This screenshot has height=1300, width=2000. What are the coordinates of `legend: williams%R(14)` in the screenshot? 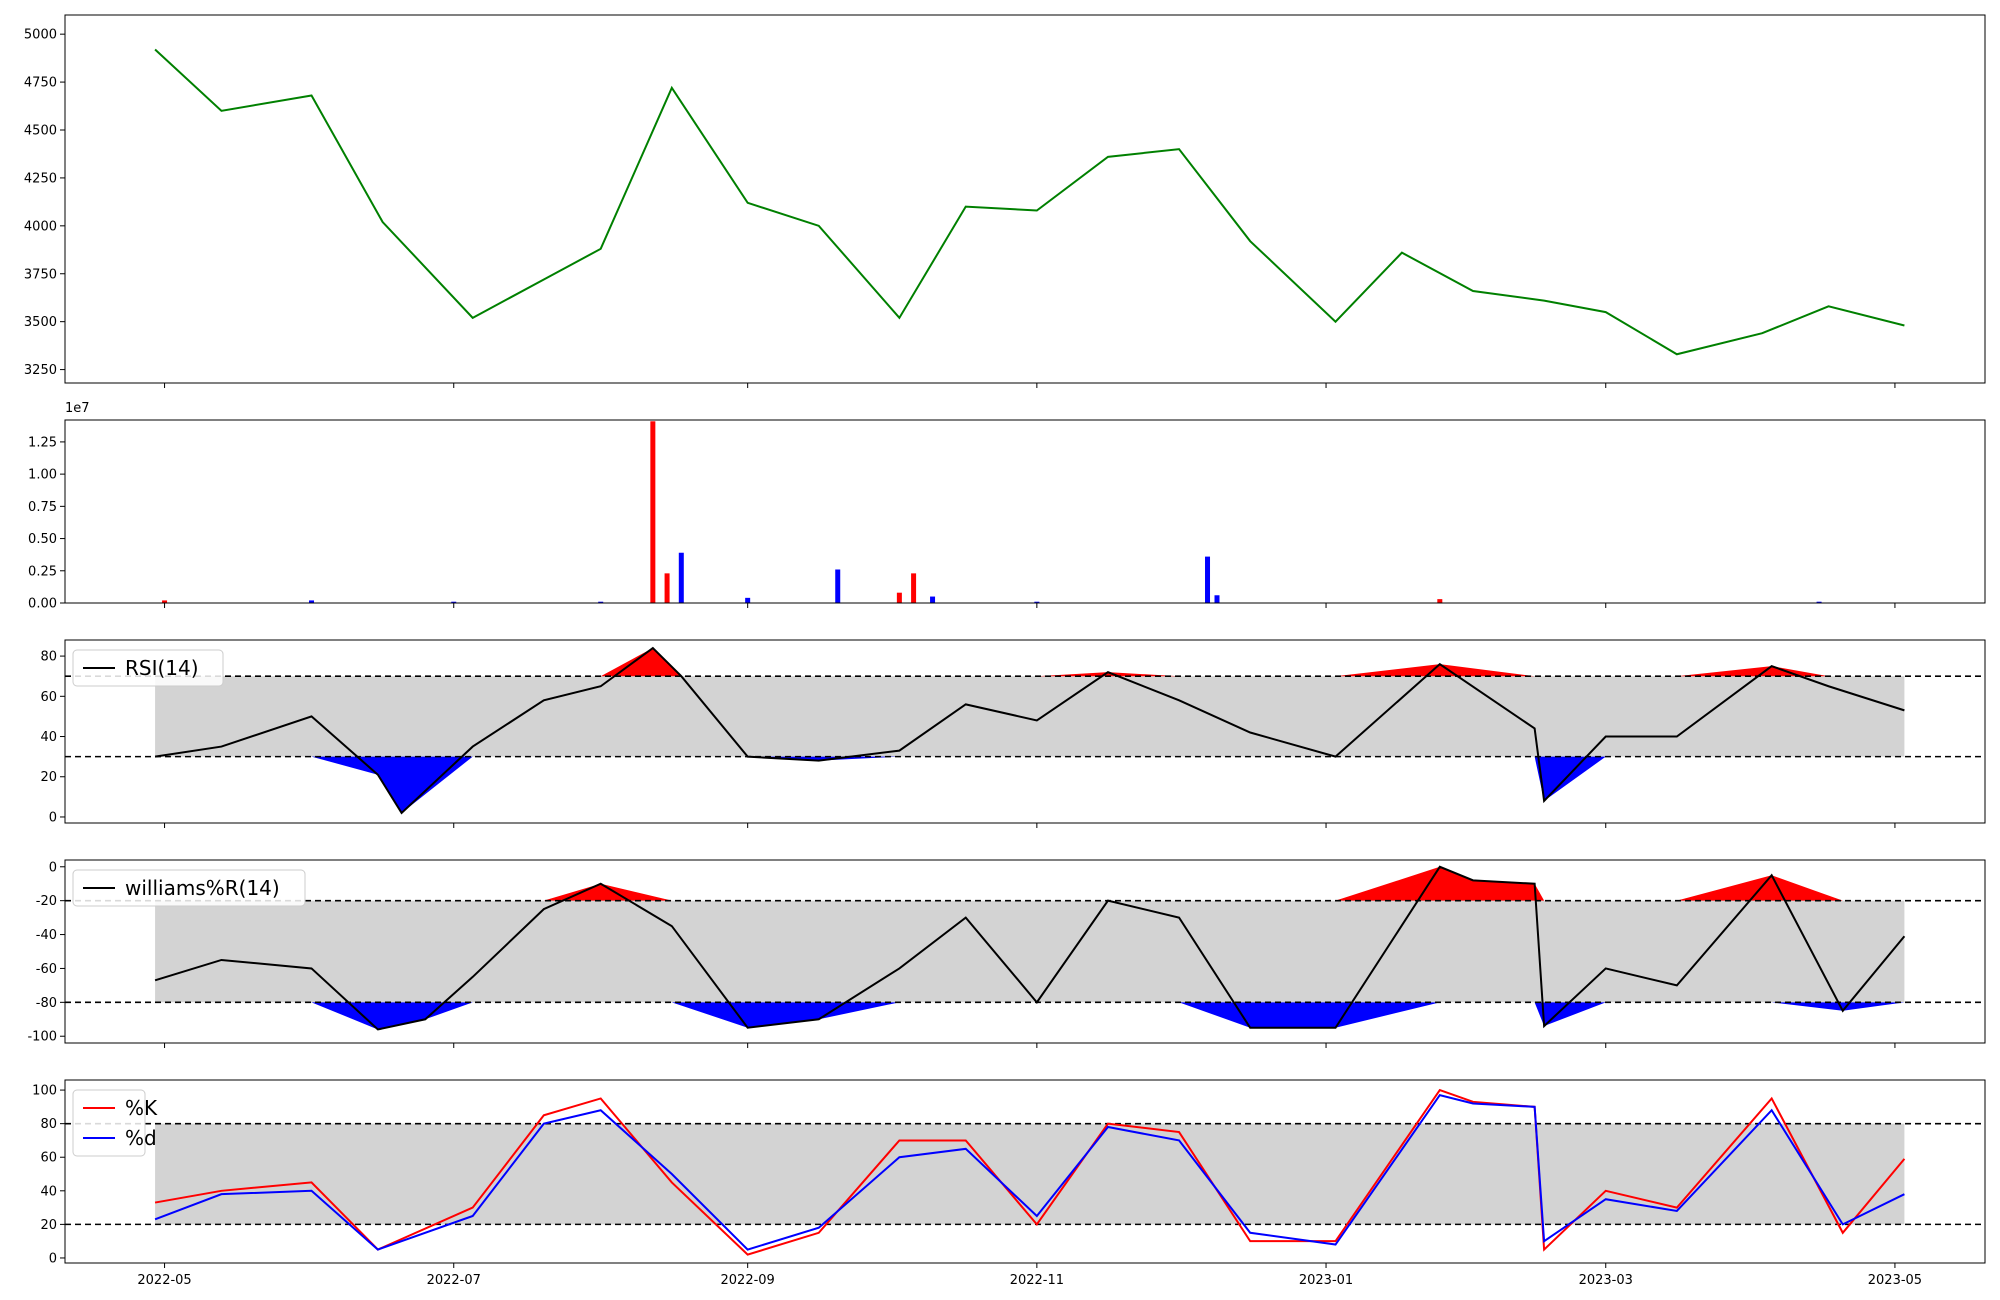 It's located at (189, 888).